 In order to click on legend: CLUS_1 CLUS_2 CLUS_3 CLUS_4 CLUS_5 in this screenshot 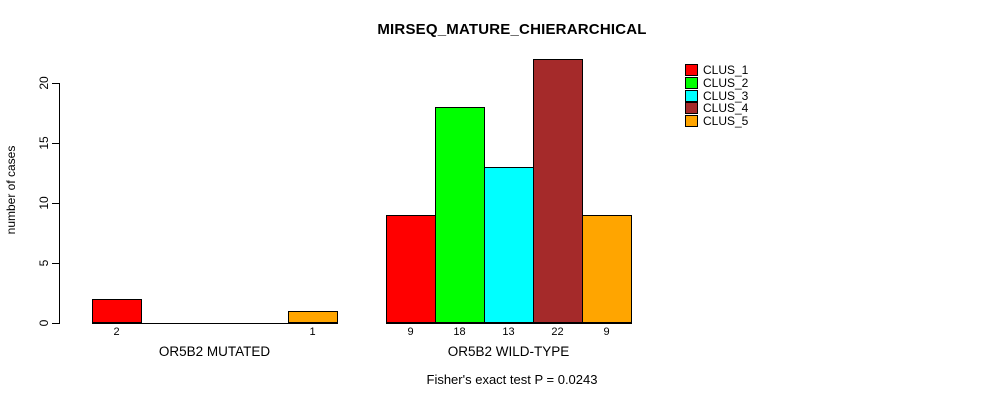, I will do `click(716, 96)`.